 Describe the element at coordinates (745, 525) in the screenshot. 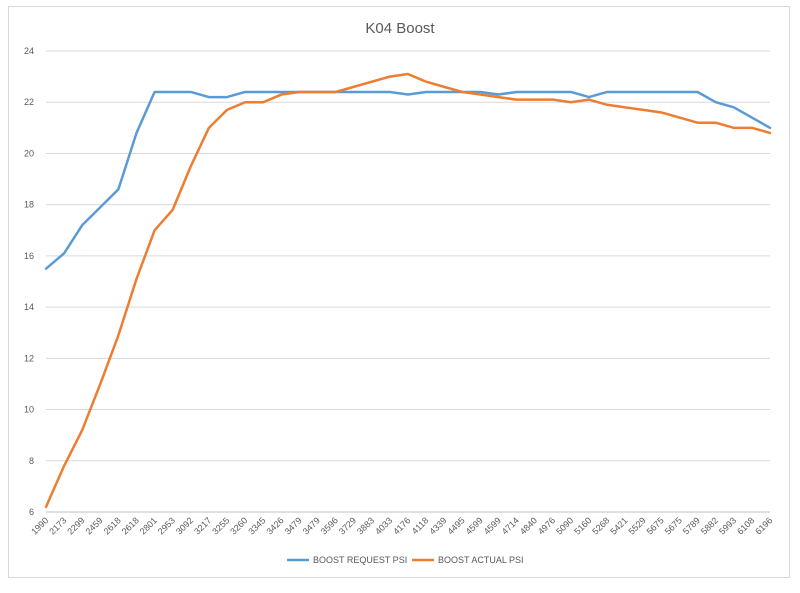

I see `x-tick-label: 6108` at that location.